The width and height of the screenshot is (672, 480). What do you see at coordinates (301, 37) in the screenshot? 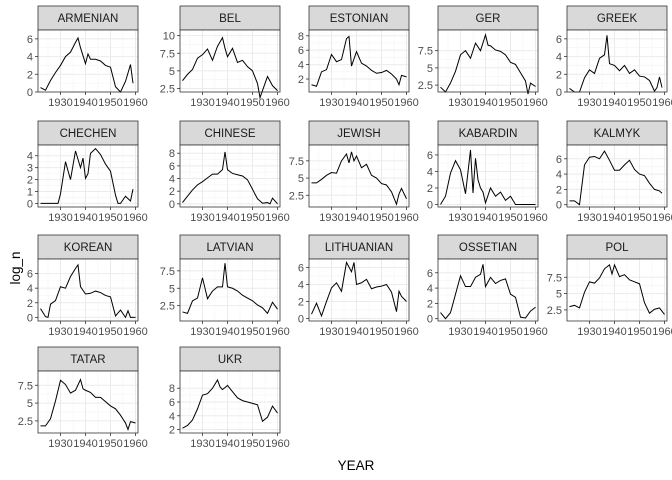
I see `y-tick-label: 8` at bounding box center [301, 37].